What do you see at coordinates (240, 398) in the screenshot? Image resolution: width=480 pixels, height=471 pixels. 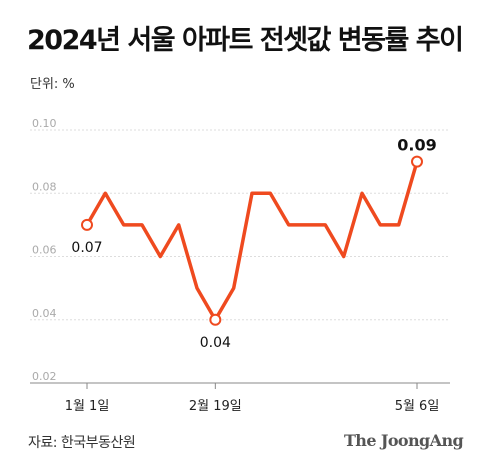 I see `x-axis: 1월 1일 2월 19일 5월 6일` at bounding box center [240, 398].